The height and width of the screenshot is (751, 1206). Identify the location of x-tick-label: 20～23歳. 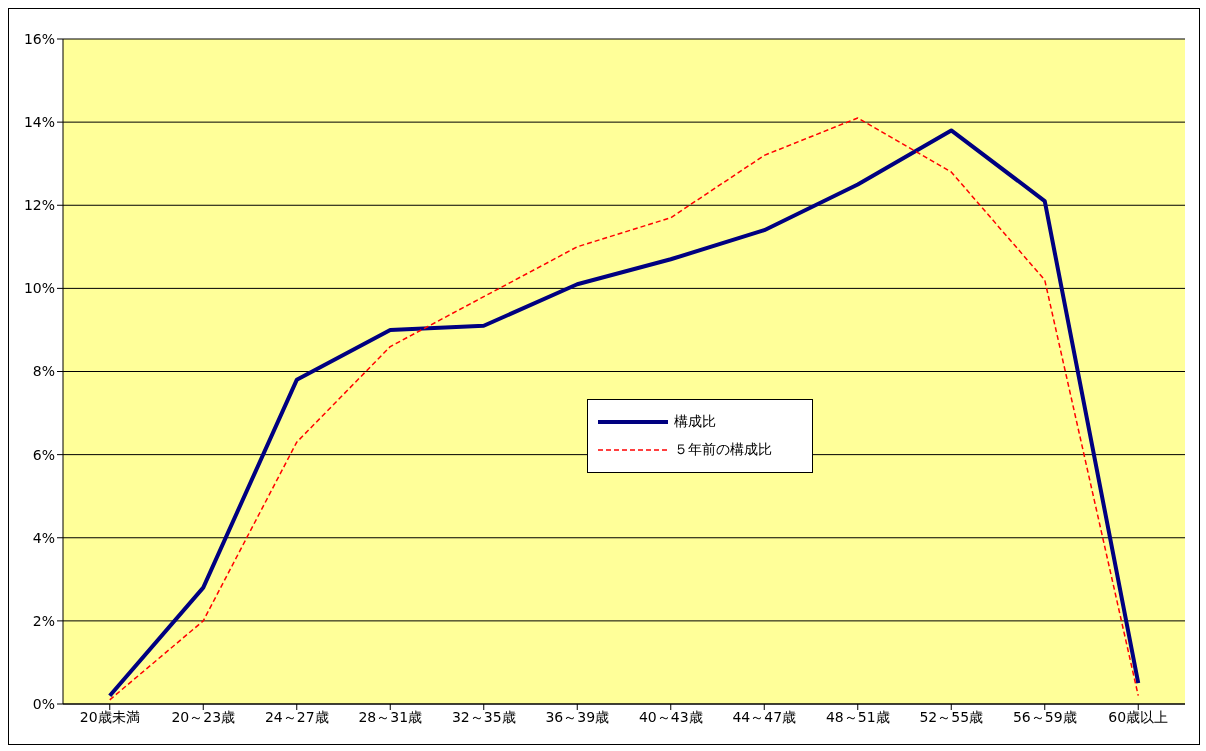
(203, 716).